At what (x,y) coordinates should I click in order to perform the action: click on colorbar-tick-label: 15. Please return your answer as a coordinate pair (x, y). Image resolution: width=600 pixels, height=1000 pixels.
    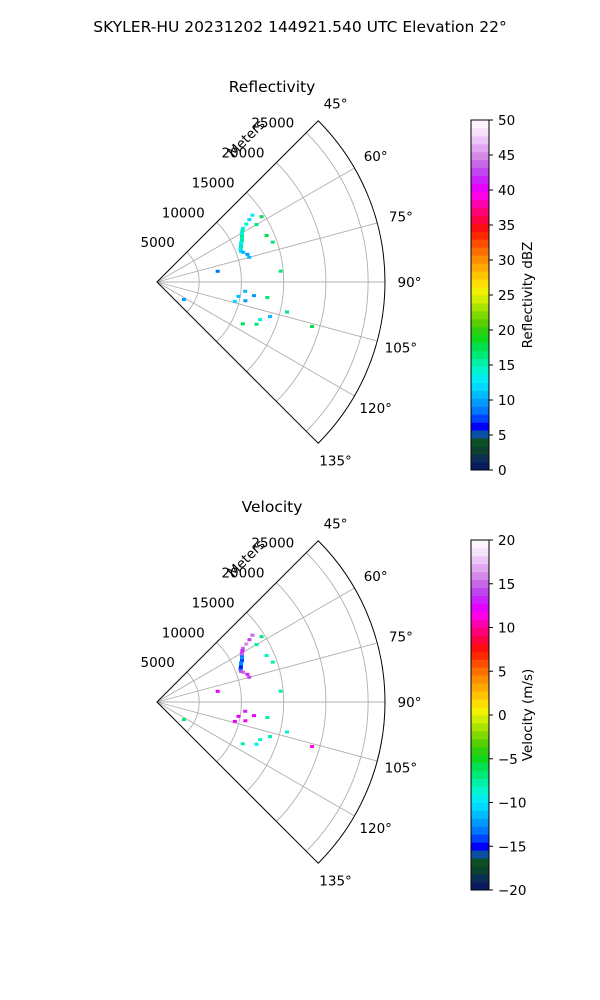
    Looking at the image, I should click on (506, 585).